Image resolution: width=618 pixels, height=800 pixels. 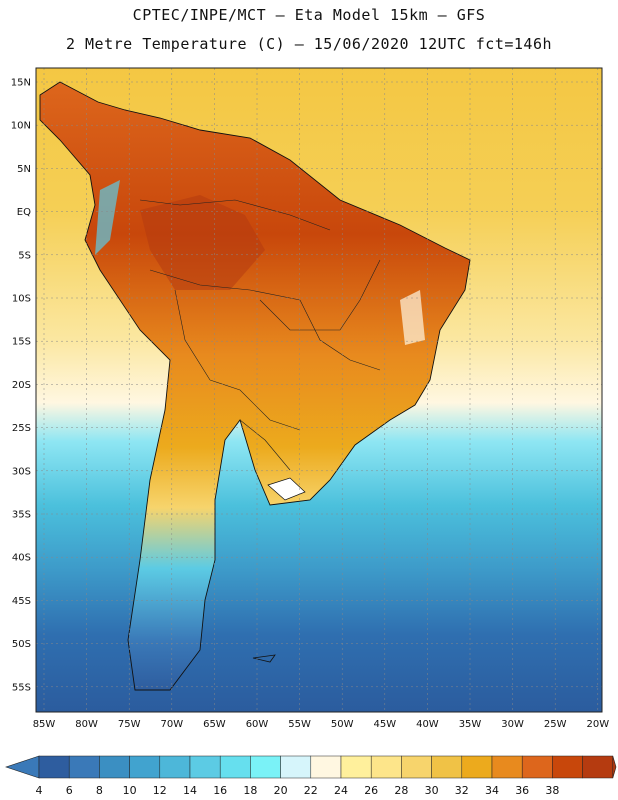 I want to click on lat-label: 10S, so click(x=21, y=299).